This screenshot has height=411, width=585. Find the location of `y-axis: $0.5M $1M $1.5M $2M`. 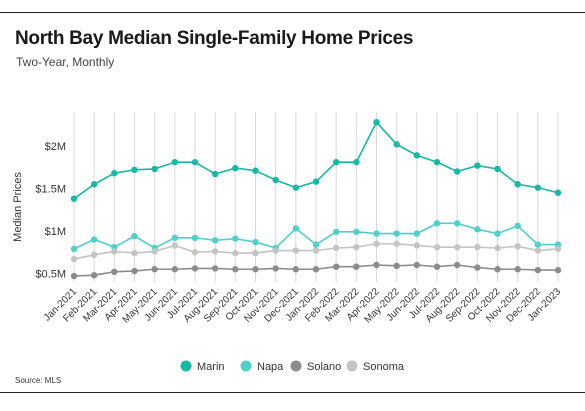

y-axis: $0.5M $1M $1.5M $2M is located at coordinates (50, 211).